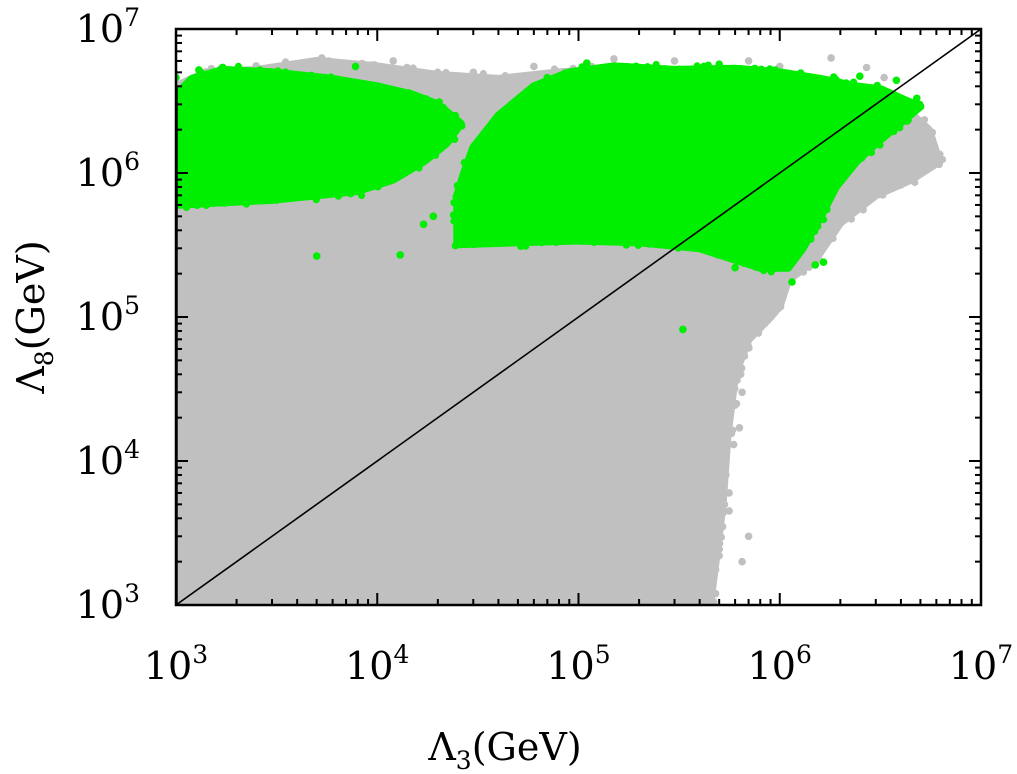 The height and width of the screenshot is (774, 1017). Describe the element at coordinates (578, 664) in the screenshot. I see `x-tick-label: 105` at that location.